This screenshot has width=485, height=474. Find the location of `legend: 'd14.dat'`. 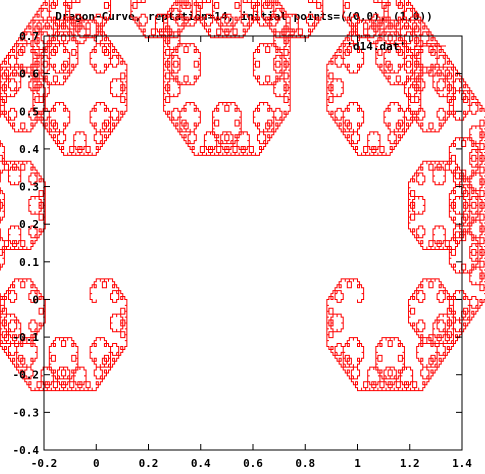

legend: 'd14.dat' is located at coordinates (396, 46).